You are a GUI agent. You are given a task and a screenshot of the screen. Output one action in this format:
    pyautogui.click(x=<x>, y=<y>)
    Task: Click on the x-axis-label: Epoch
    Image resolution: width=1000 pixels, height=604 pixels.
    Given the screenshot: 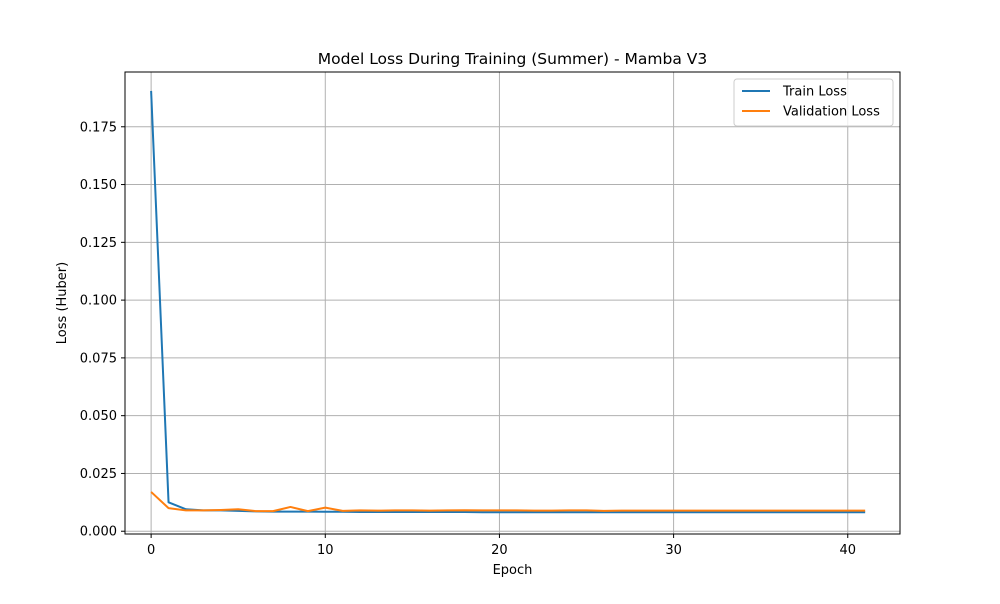 What is the action you would take?
    pyautogui.click(x=513, y=570)
    